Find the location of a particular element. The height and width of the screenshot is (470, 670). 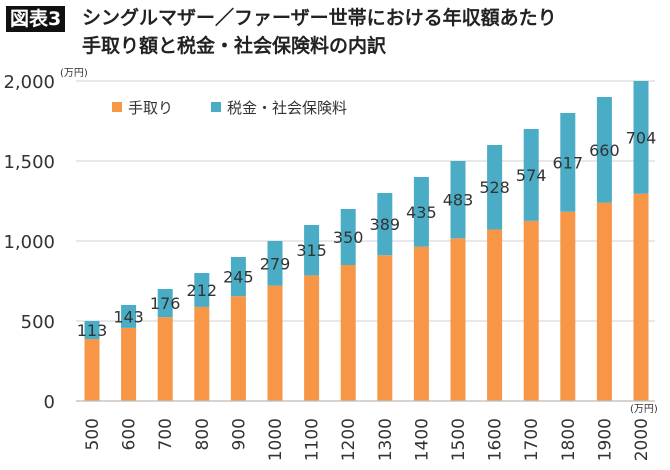

data-label-tax: 483 is located at coordinates (458, 200).